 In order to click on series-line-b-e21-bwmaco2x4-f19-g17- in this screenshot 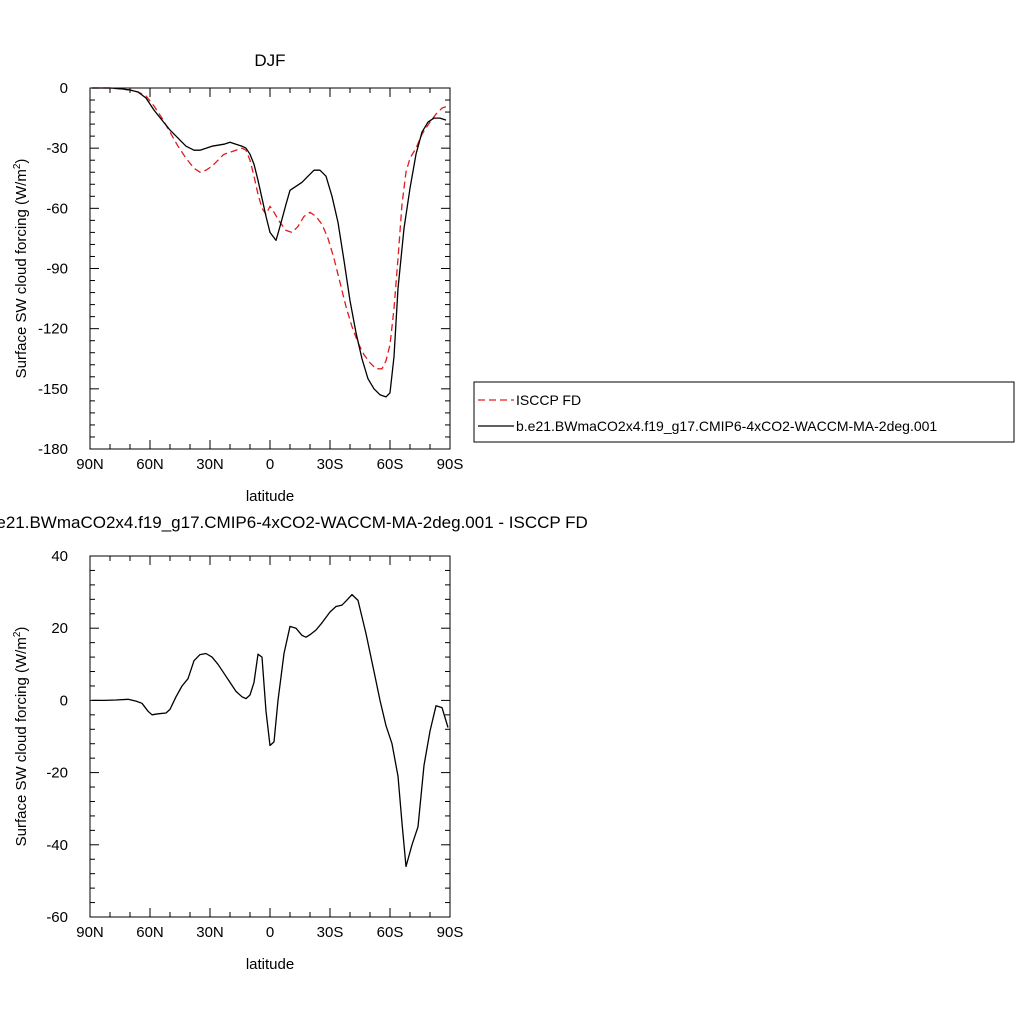, I will do `click(269, 242)`.